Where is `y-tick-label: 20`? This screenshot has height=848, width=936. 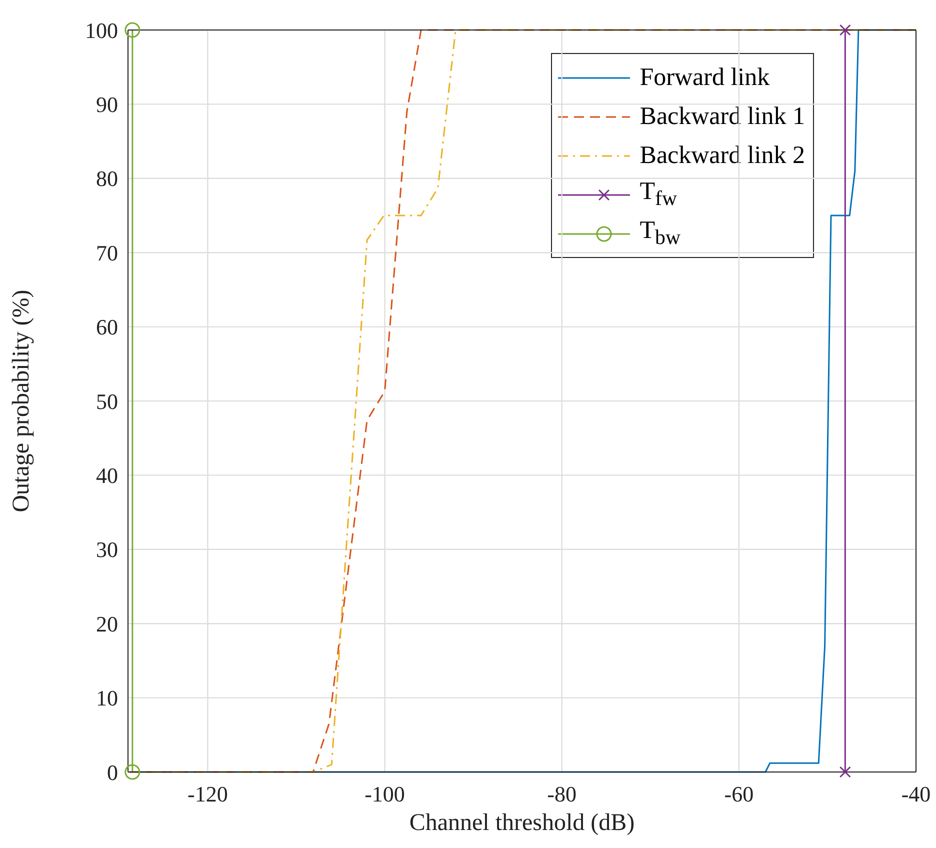 y-tick-label: 20 is located at coordinates (107, 623).